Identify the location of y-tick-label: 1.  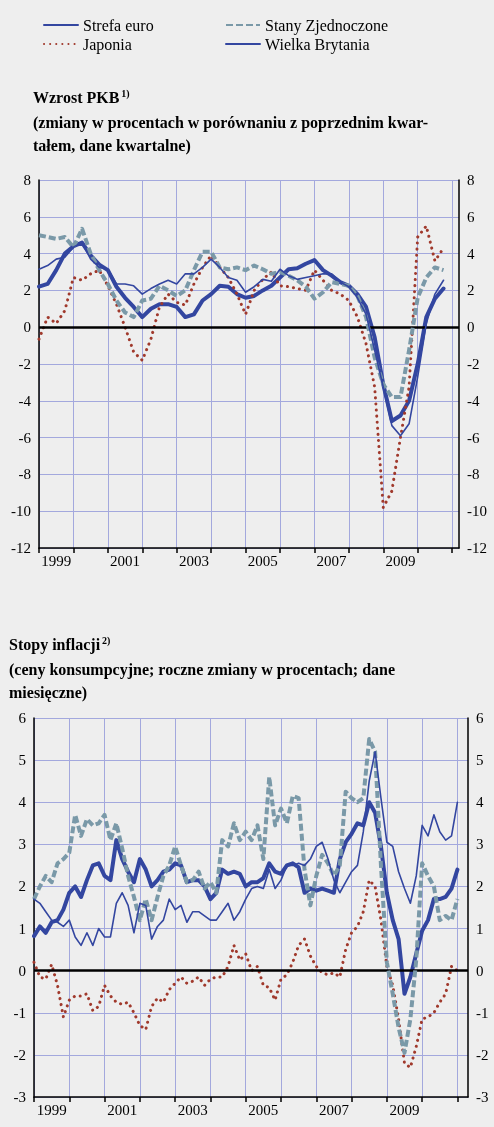
(22, 928).